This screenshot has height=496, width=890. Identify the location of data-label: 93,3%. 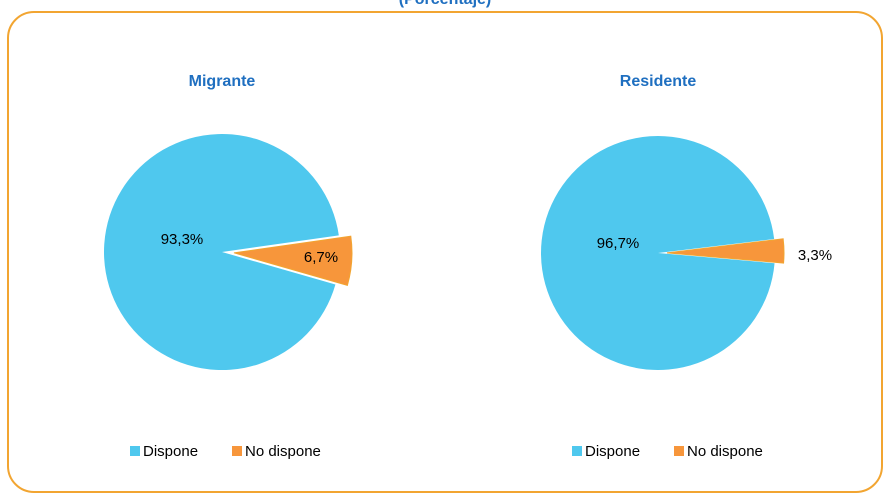
(182, 239).